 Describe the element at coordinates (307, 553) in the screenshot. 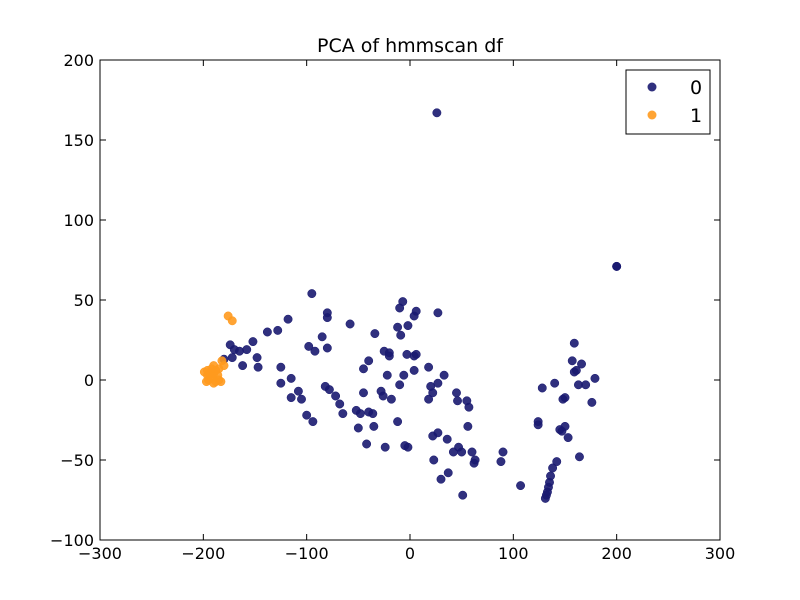

I see `x-tick-label: −100` at that location.